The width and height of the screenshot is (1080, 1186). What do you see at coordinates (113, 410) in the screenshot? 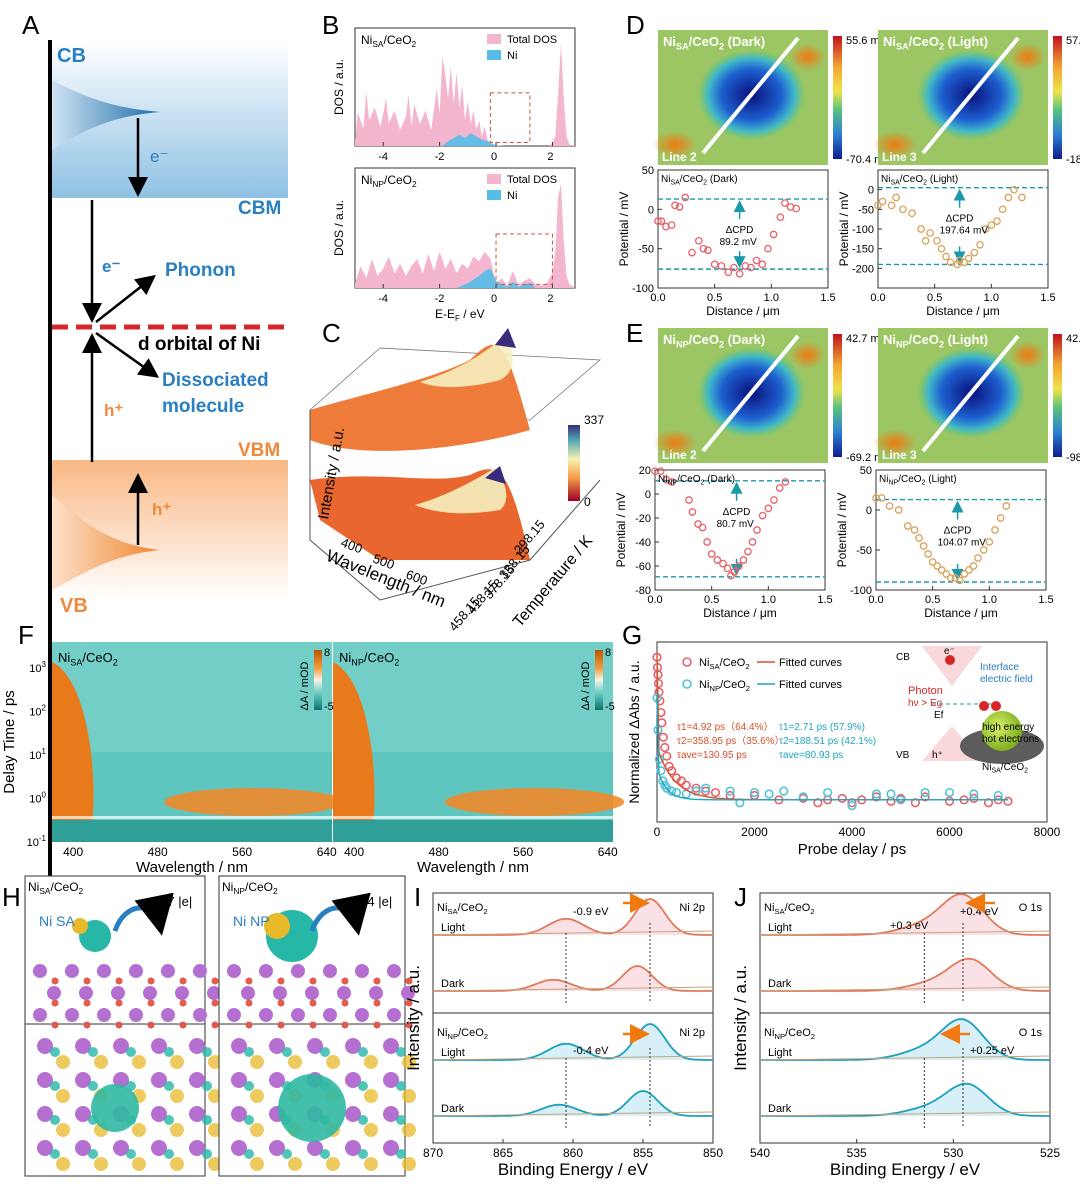
I see `label-h-mid: h⁺` at bounding box center [113, 410].